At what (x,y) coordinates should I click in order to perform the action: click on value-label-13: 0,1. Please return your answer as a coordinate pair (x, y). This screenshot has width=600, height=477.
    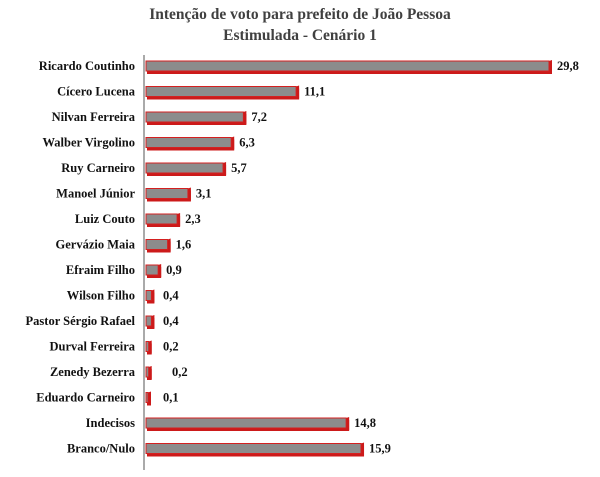
    Looking at the image, I should click on (171, 398).